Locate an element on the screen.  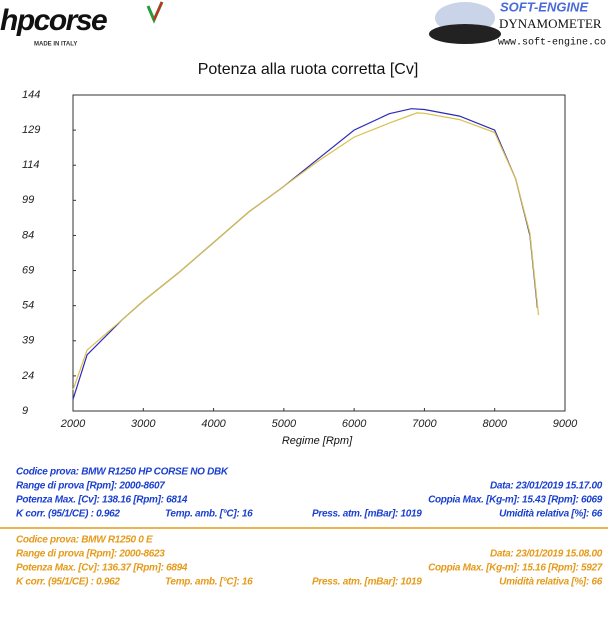
brand-logo: hpcorse MADE IN ITALY is located at coordinates (82, 24).